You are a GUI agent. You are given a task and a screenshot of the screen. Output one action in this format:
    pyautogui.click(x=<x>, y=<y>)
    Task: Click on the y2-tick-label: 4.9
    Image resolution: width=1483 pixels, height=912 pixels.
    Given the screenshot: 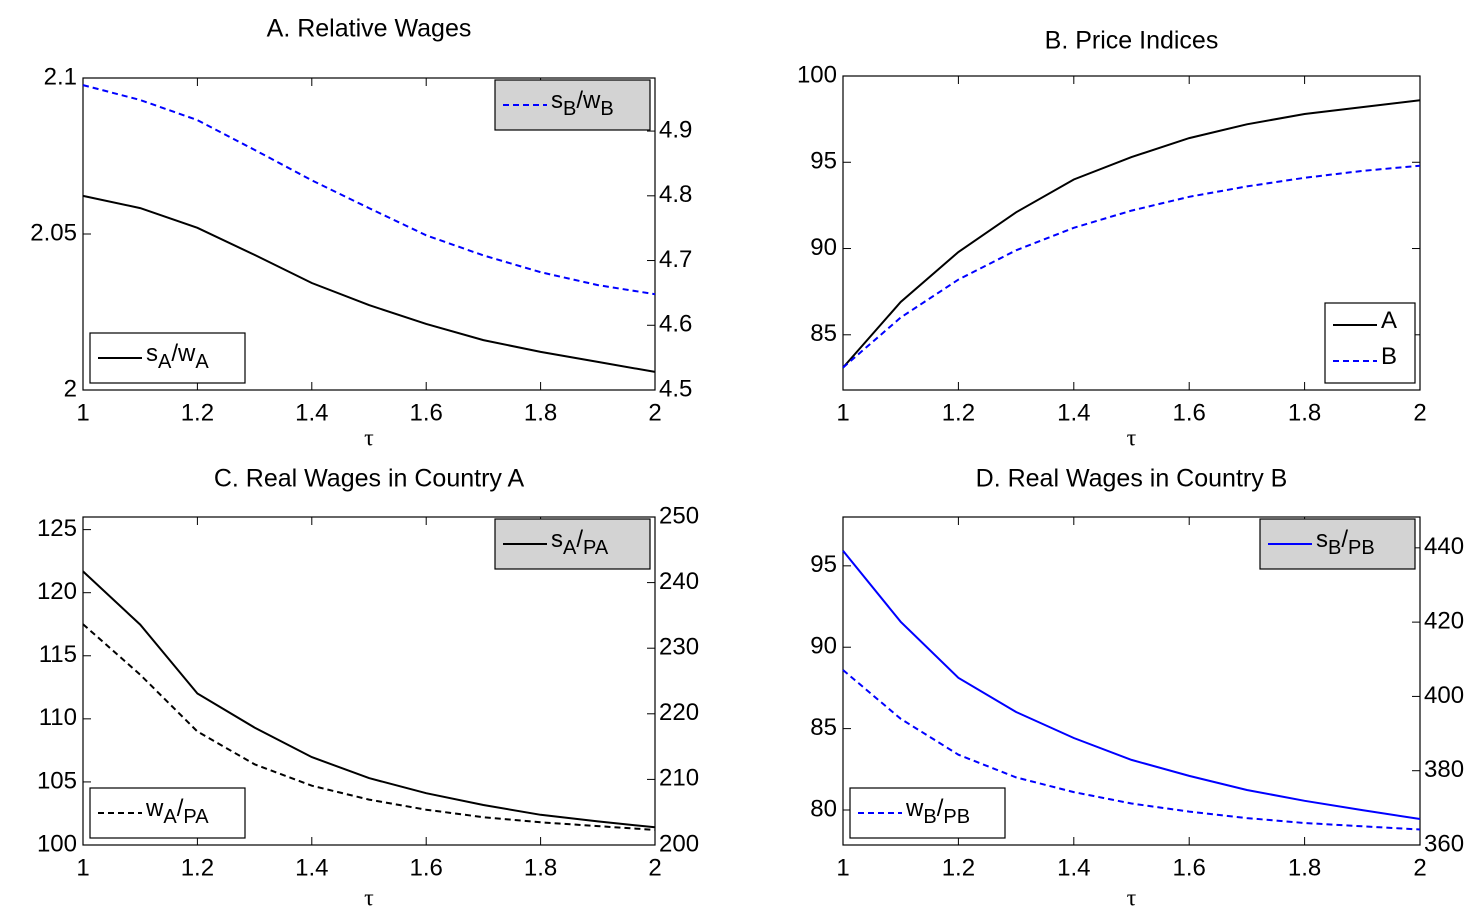 What is the action you would take?
    pyautogui.click(x=675, y=129)
    